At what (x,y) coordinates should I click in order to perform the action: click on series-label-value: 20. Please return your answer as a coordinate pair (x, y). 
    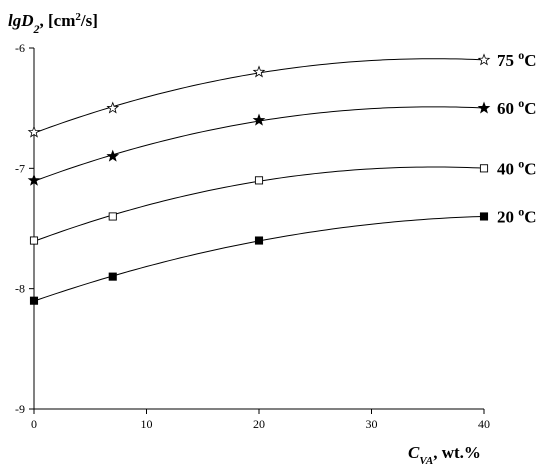
    Looking at the image, I should click on (507, 216).